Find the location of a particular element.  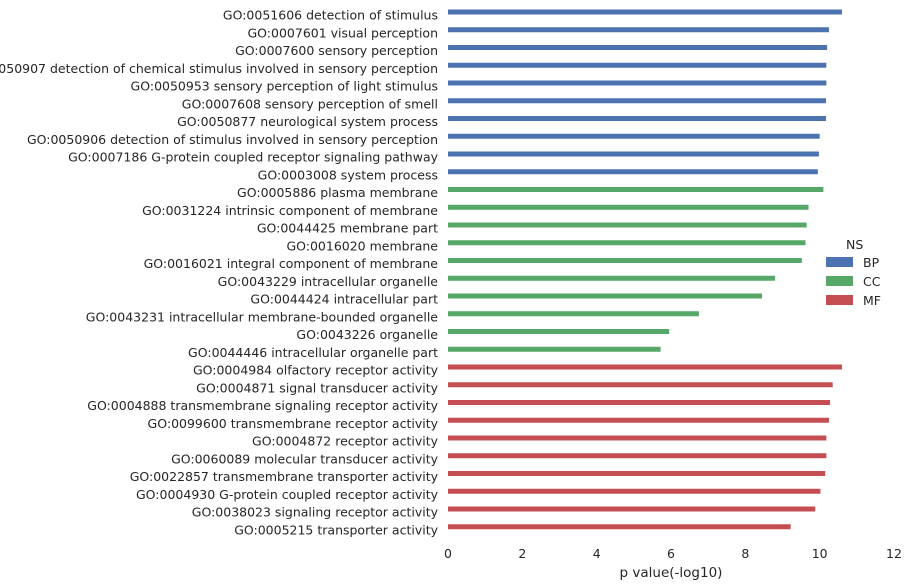

category-label: GO:0005215 transporter activity is located at coordinates (336, 529).